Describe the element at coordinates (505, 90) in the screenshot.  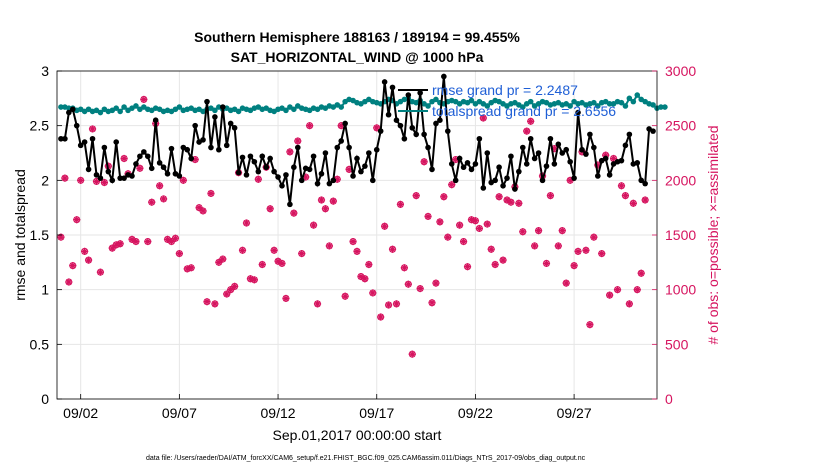
I see `legend-rmse-label: rmse grand pr = 2.2487` at that location.